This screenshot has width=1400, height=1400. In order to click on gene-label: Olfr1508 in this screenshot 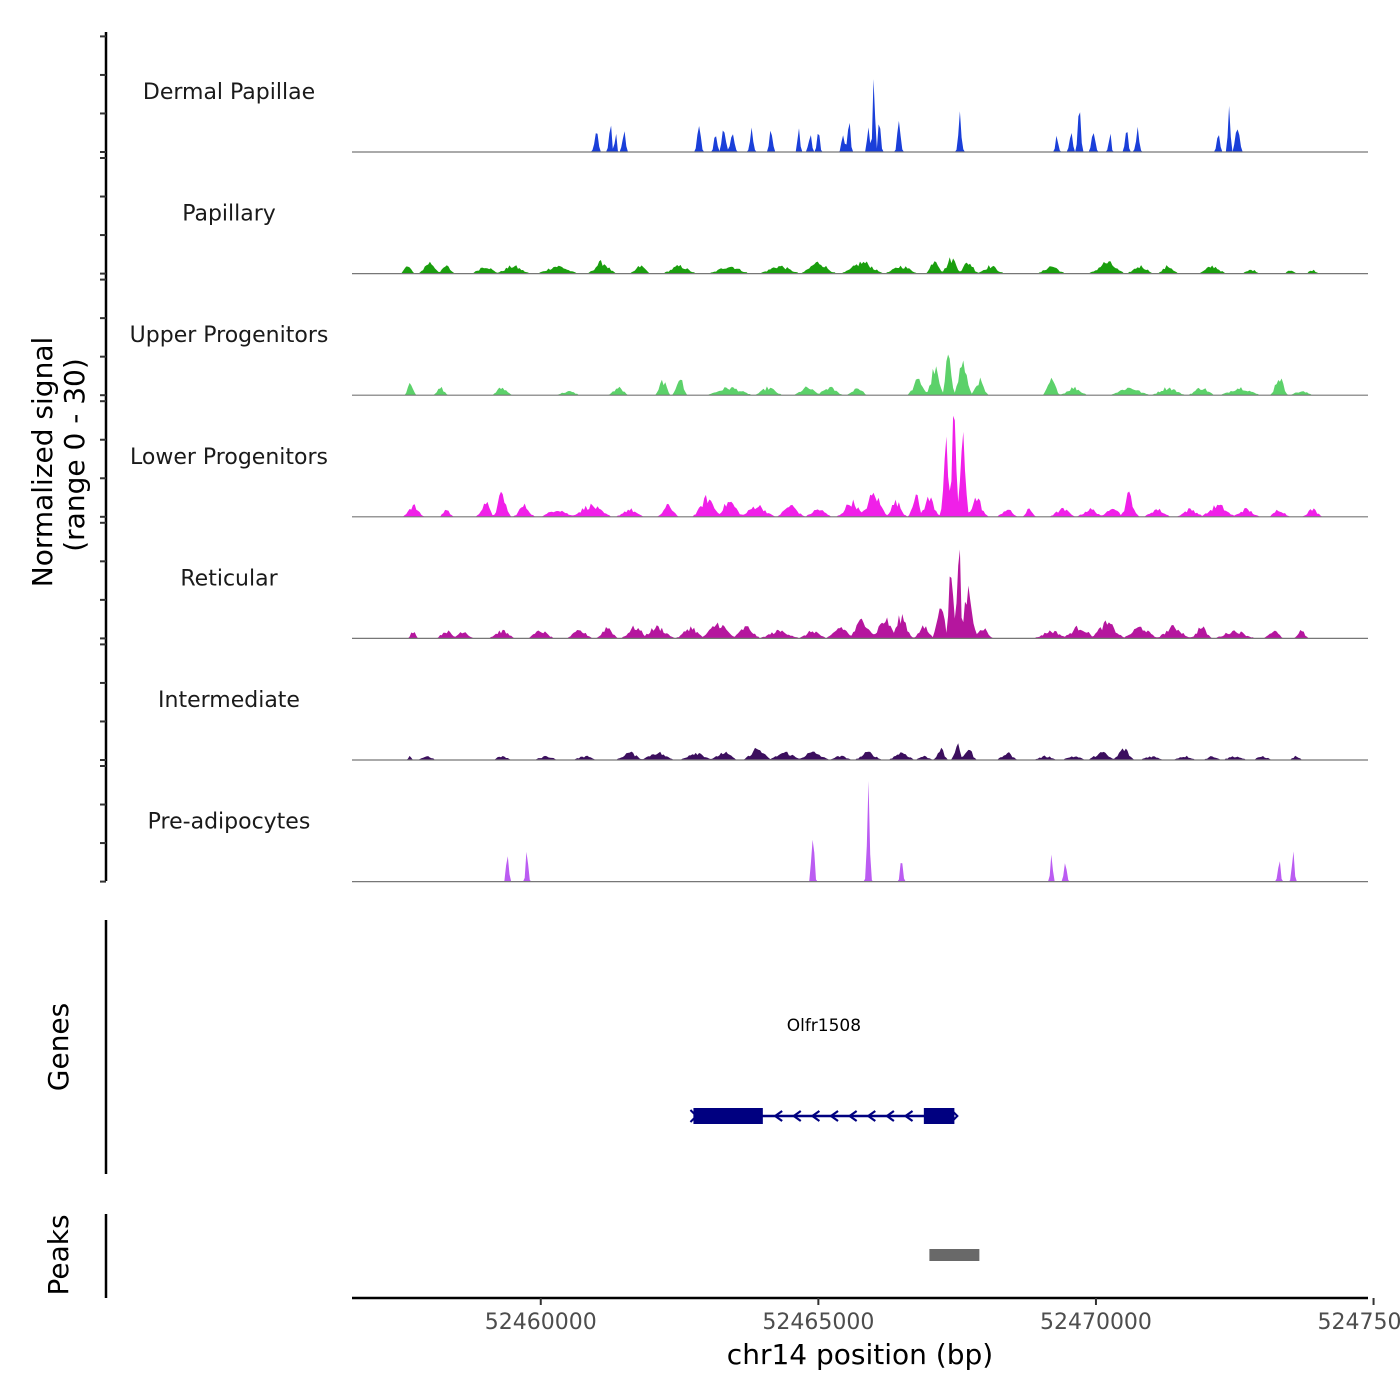, I will do `click(824, 1026)`.